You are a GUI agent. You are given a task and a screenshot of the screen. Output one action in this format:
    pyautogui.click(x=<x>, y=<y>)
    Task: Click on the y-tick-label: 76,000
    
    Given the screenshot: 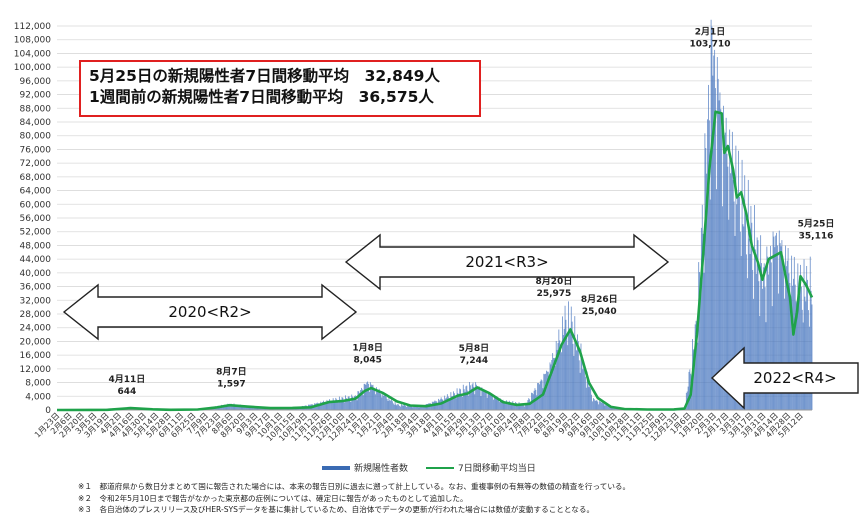 What is the action you would take?
    pyautogui.click(x=36, y=150)
    